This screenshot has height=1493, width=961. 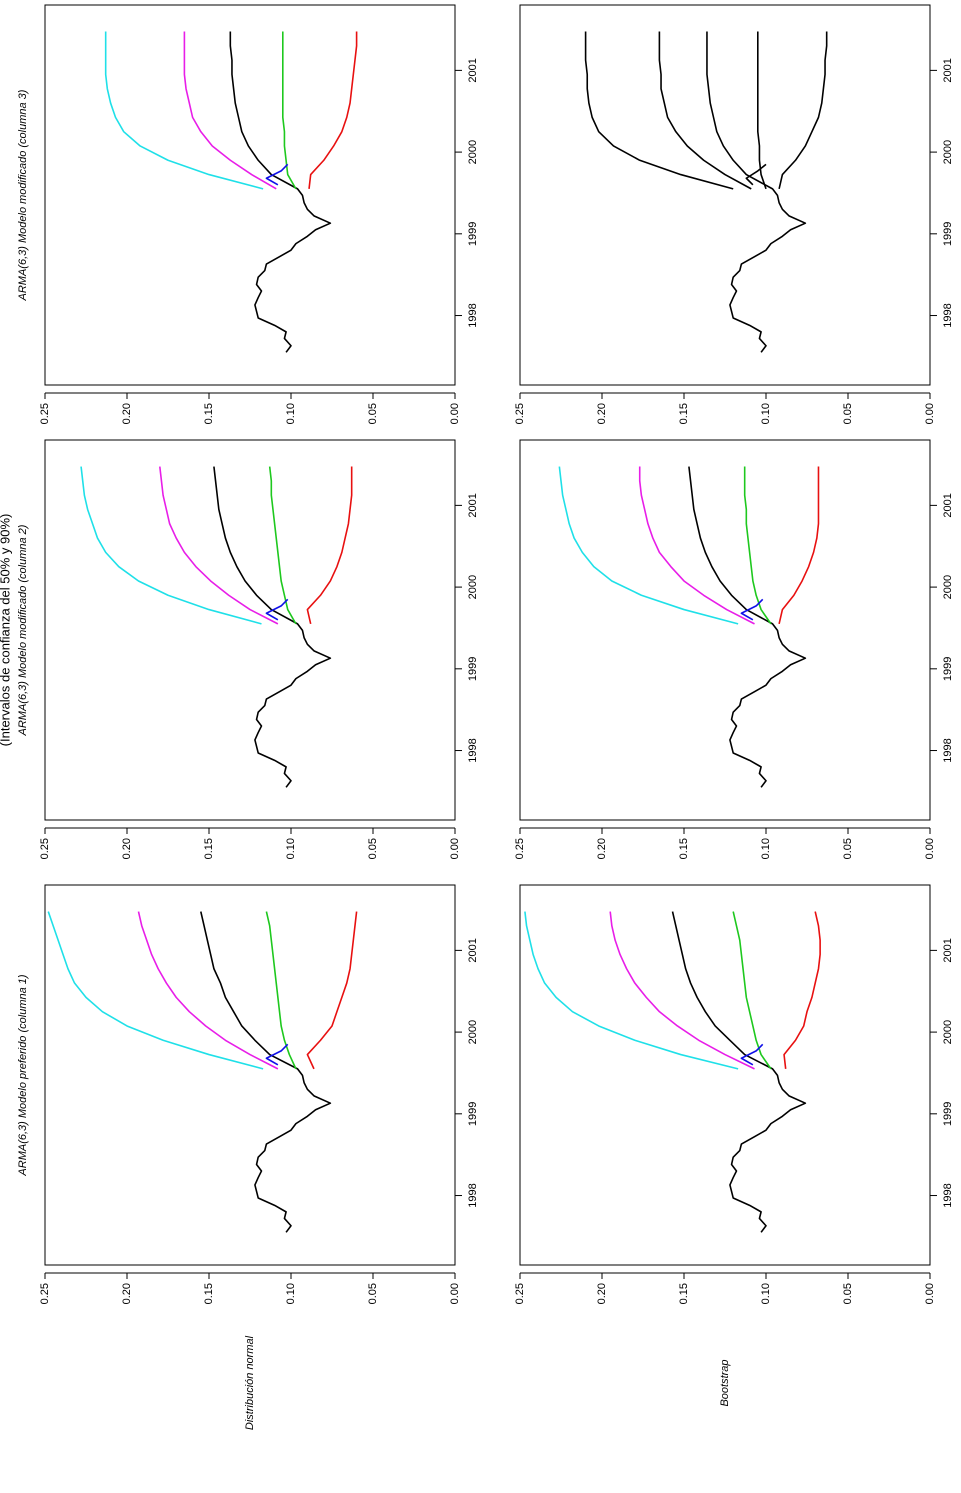 I want to click on row-label: Bootstrap, so click(x=725, y=1382).